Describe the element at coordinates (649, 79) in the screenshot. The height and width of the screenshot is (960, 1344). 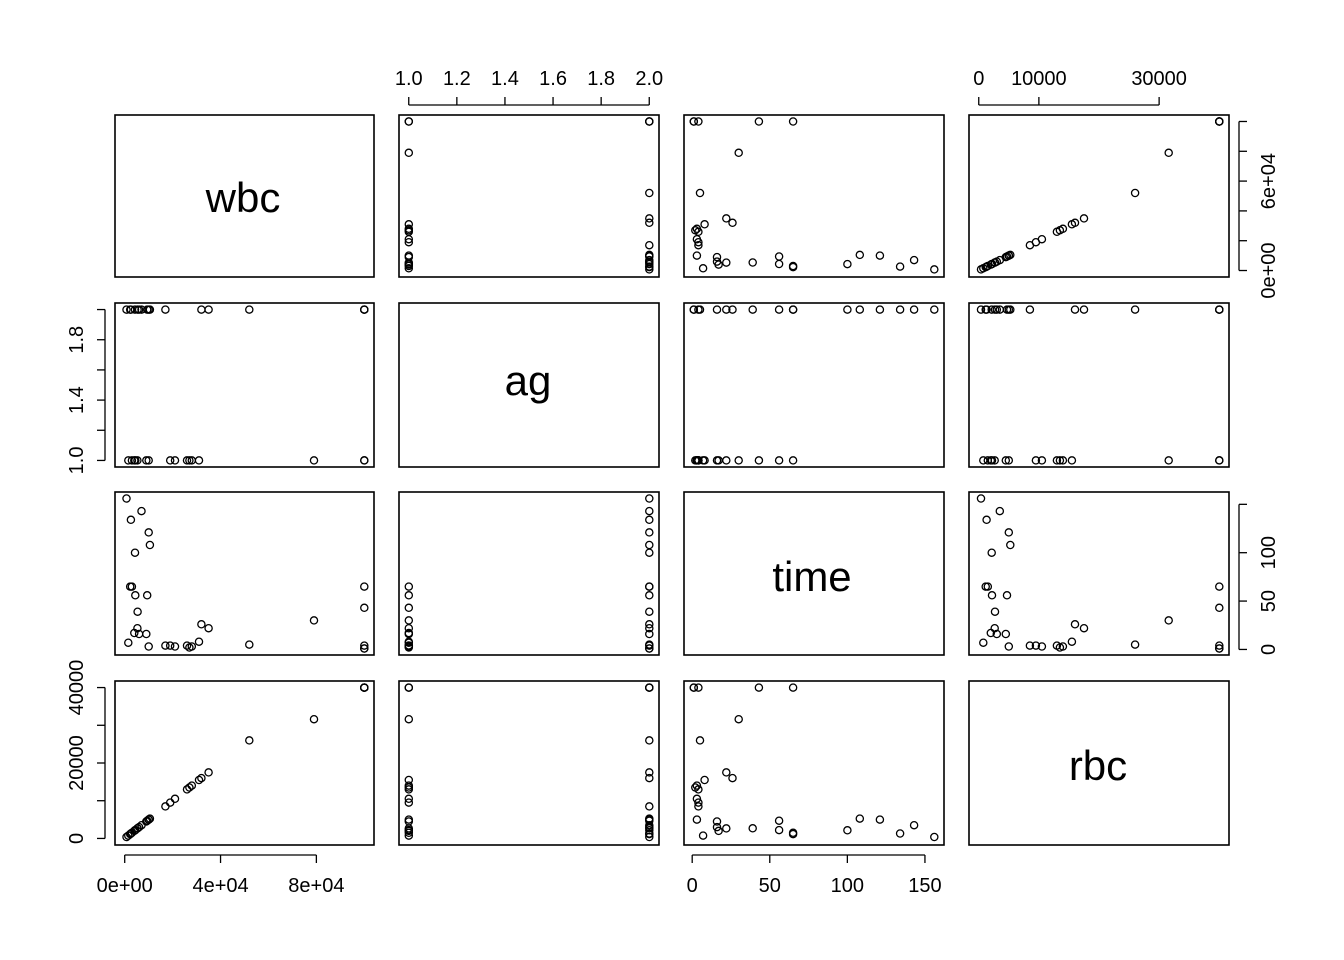
I see `tick-label: 2.0` at that location.